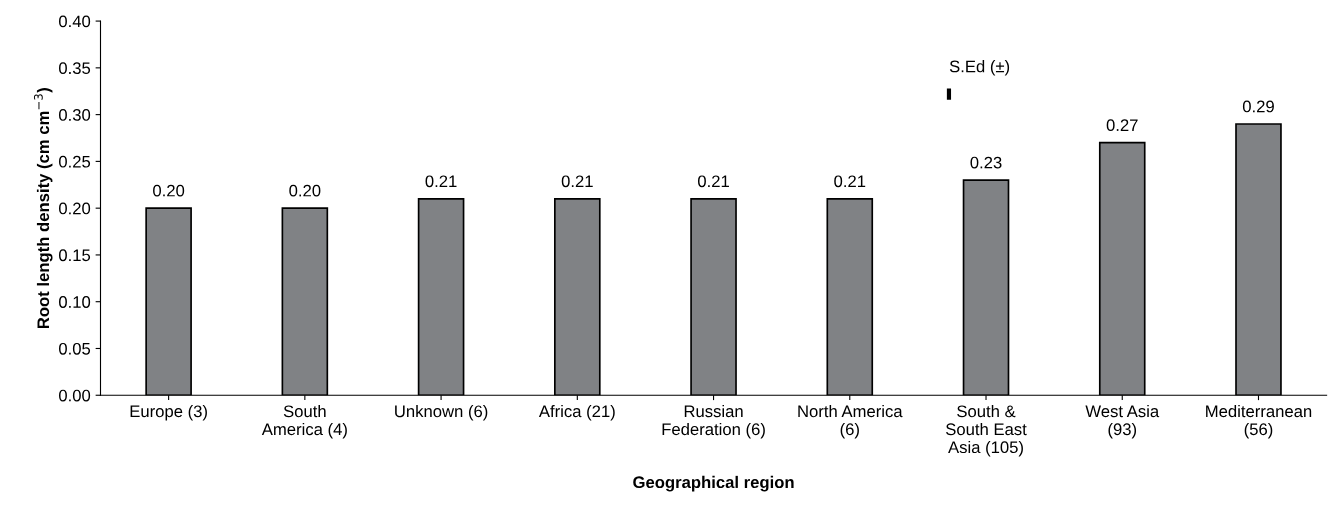  Describe the element at coordinates (74, 302) in the screenshot. I see `y-tick-label: 0.10` at that location.